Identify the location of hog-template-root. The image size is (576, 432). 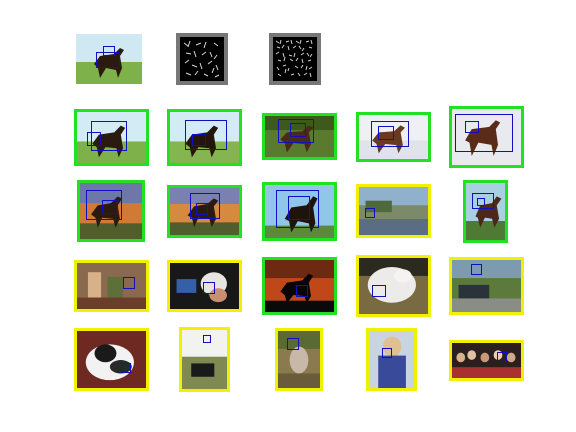
(202, 59).